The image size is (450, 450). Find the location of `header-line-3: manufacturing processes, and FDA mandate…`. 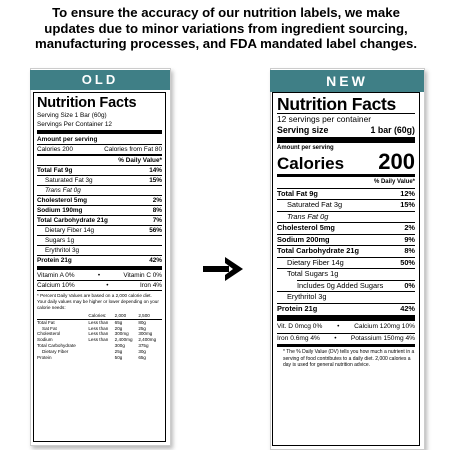

header-line-3: manufacturing processes, and FDA mandate… is located at coordinates (226, 43).